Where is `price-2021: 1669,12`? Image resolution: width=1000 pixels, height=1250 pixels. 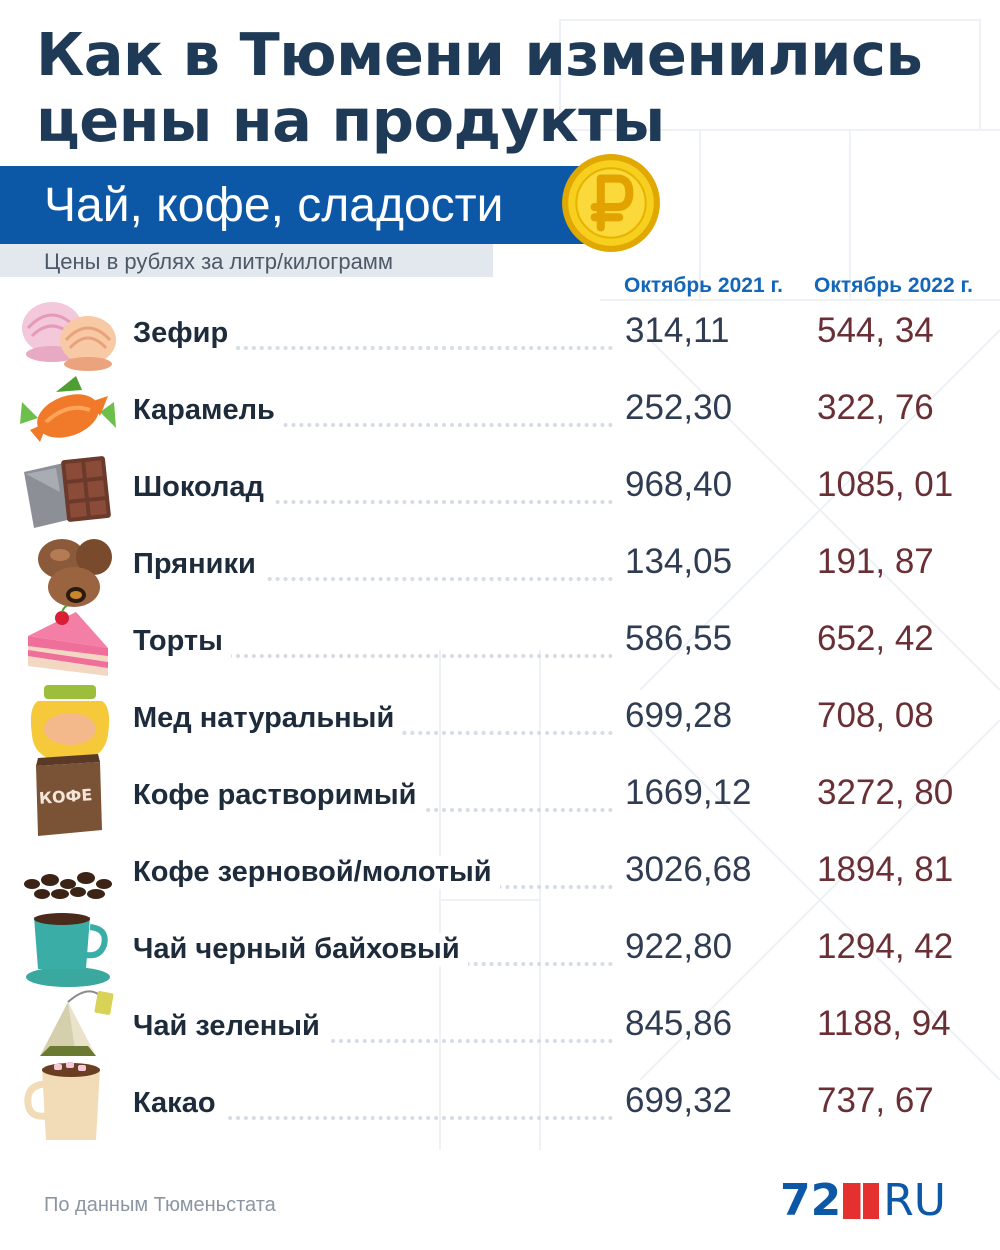 price-2021: 1669,12 is located at coordinates (688, 792).